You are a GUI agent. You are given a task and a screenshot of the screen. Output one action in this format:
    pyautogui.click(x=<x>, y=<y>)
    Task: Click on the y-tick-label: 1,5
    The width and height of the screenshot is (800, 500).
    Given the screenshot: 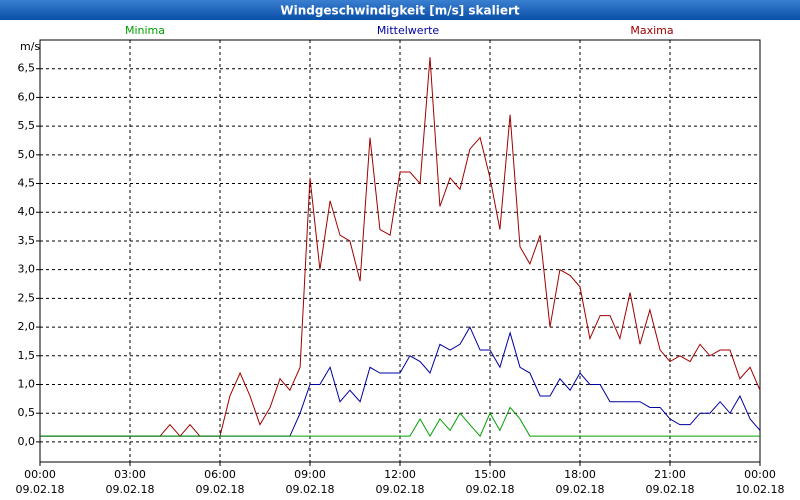 What is the action you would take?
    pyautogui.click(x=27, y=355)
    